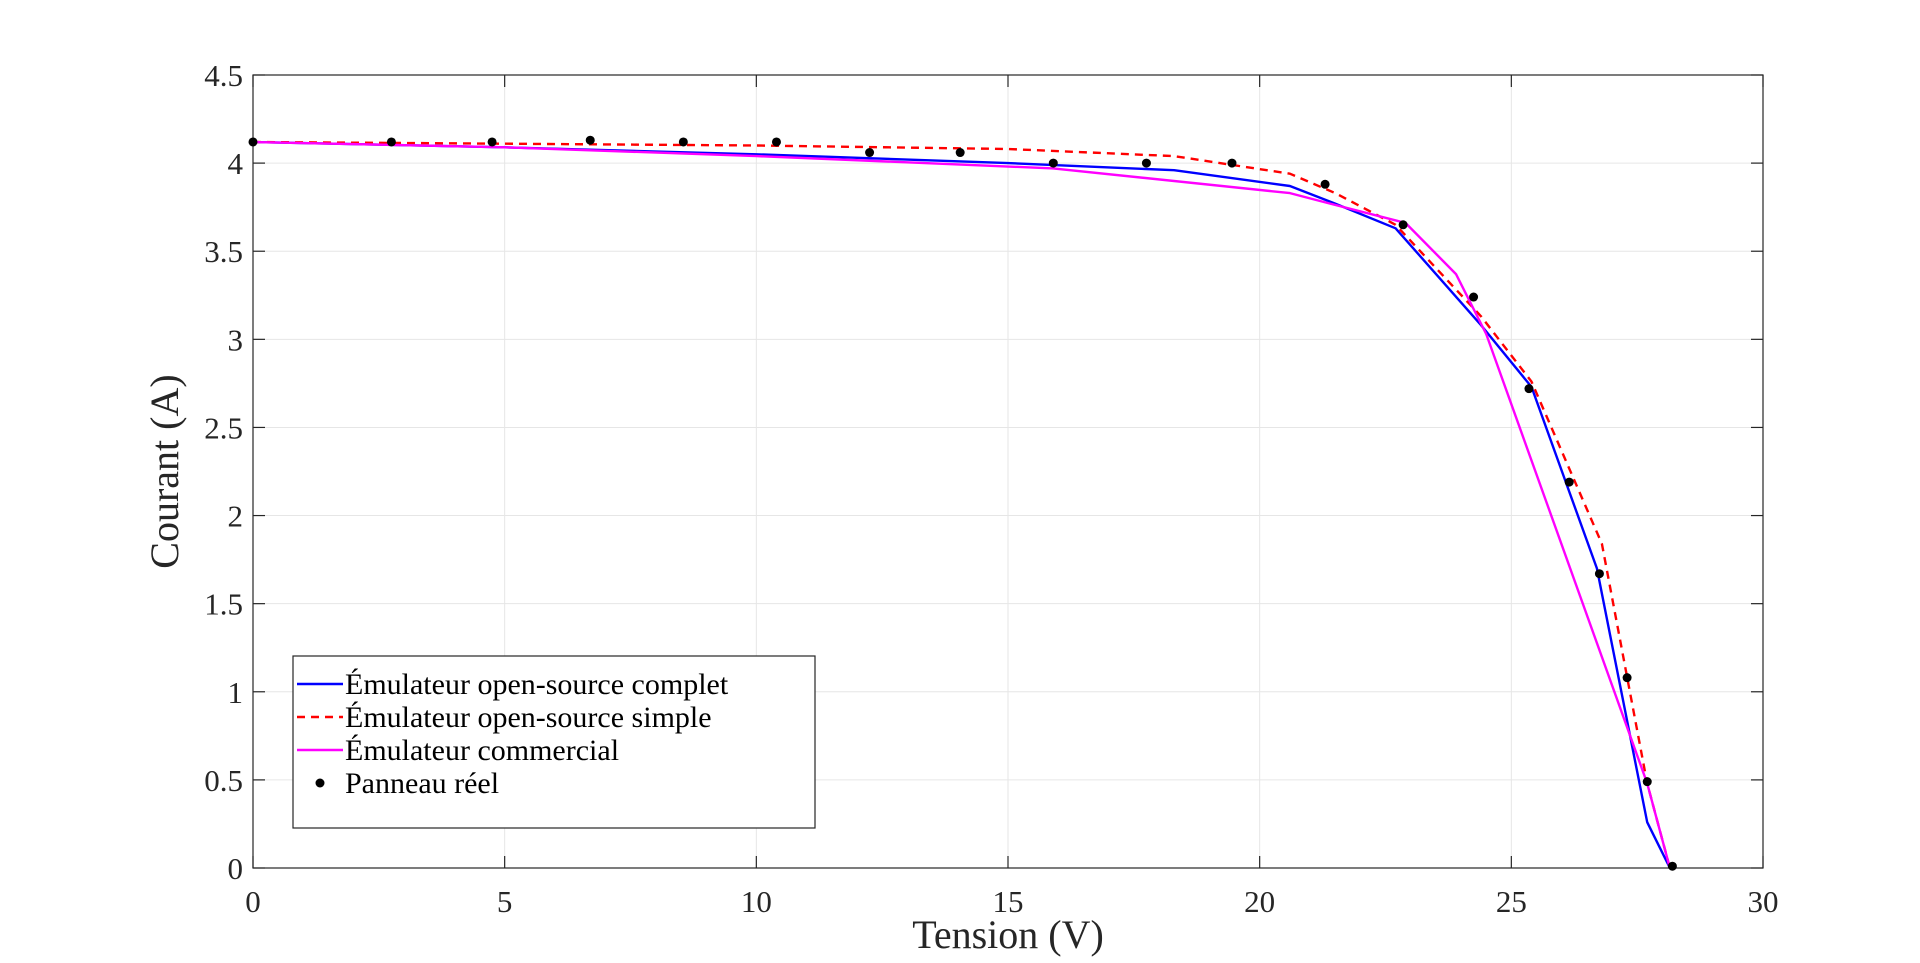 This screenshot has width=1920, height=963. Describe the element at coordinates (505, 901) in the screenshot. I see `x-tick-label: 5` at that location.